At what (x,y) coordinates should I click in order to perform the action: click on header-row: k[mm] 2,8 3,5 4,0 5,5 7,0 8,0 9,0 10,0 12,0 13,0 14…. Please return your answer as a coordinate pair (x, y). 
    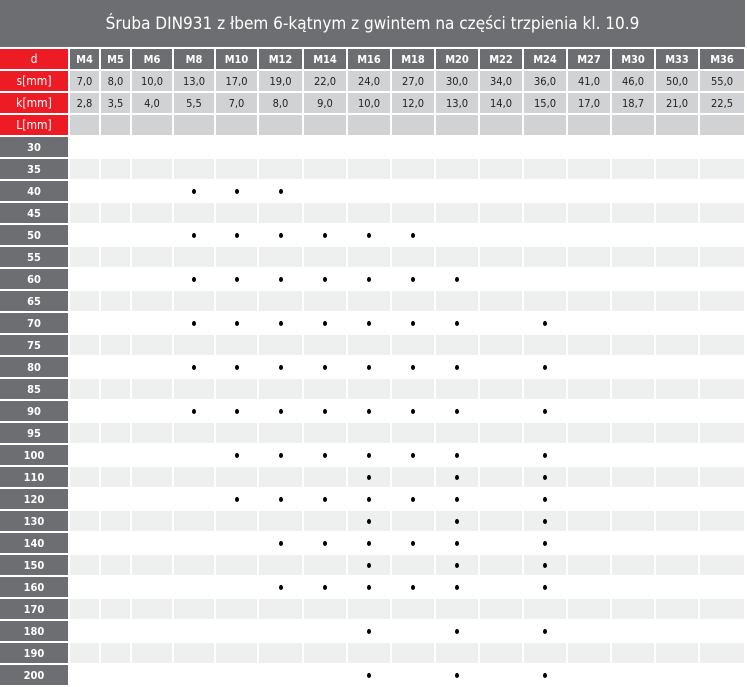
    Looking at the image, I should click on (372, 103).